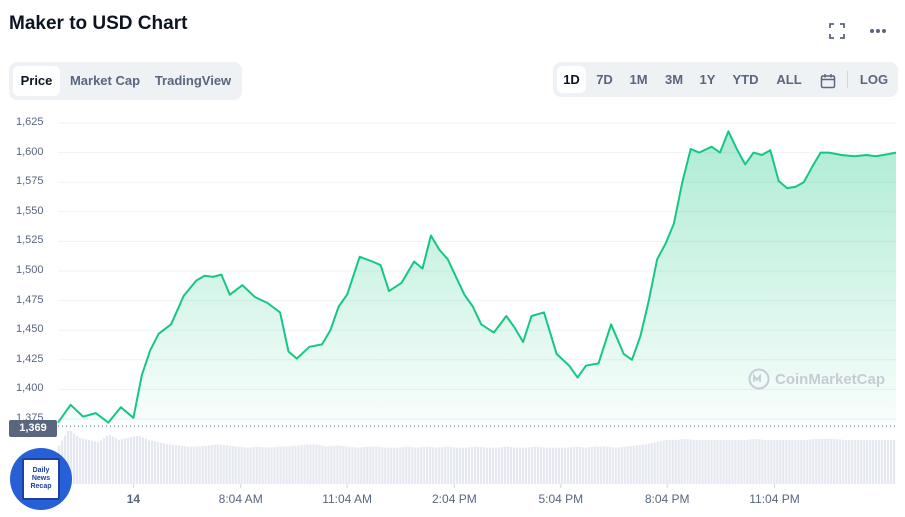 This screenshot has width=905, height=517. What do you see at coordinates (674, 79) in the screenshot?
I see `range-3m: 3M` at bounding box center [674, 79].